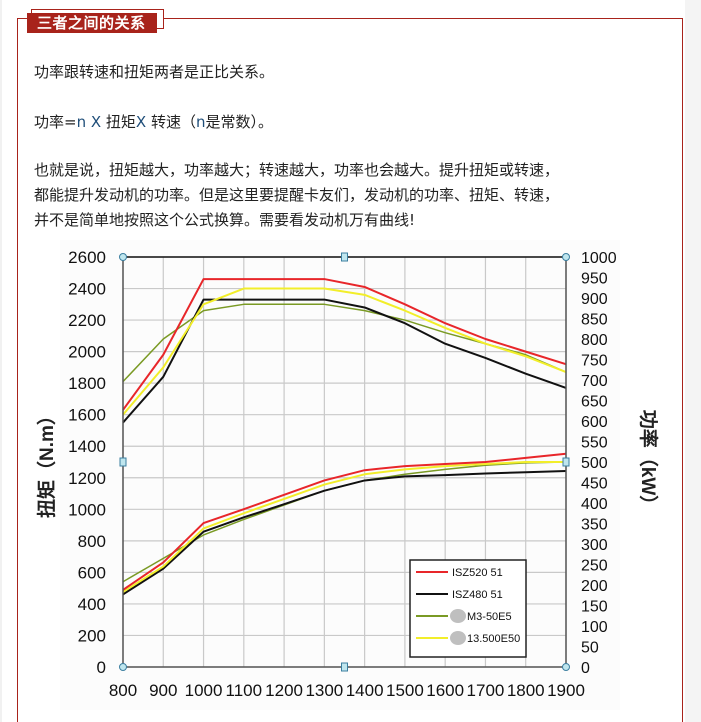 The height and width of the screenshot is (722, 701). I want to click on y-tick-label-left: 1400, so click(87, 446).